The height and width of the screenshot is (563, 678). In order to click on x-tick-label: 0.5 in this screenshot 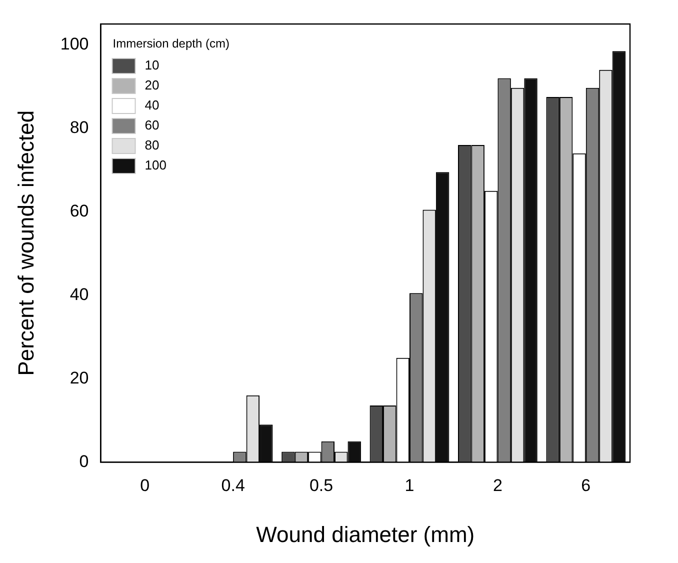, I will do `click(321, 486)`.